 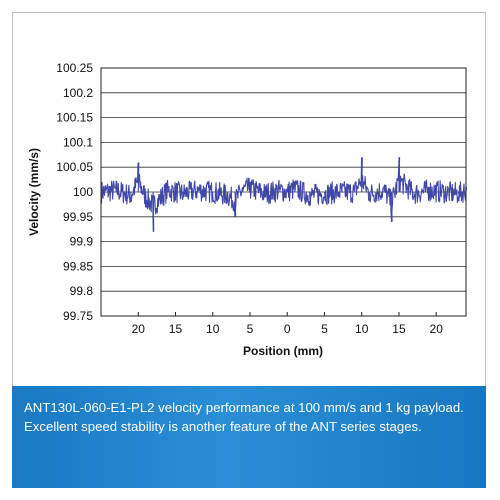 I want to click on y-tick-label: 100.05, so click(x=74, y=167).